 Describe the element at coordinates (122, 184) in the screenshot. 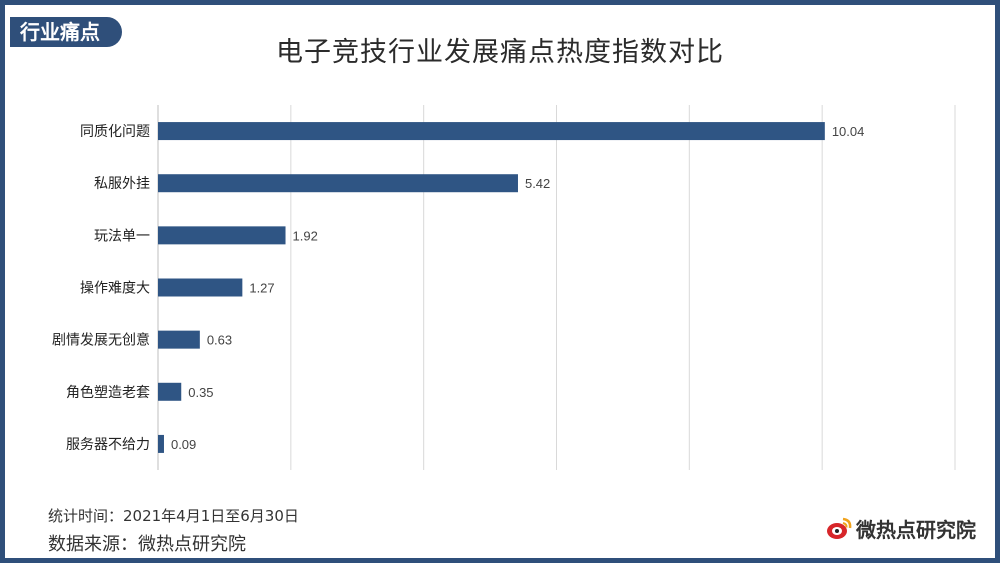

I see `category-label: 私服外挂` at that location.